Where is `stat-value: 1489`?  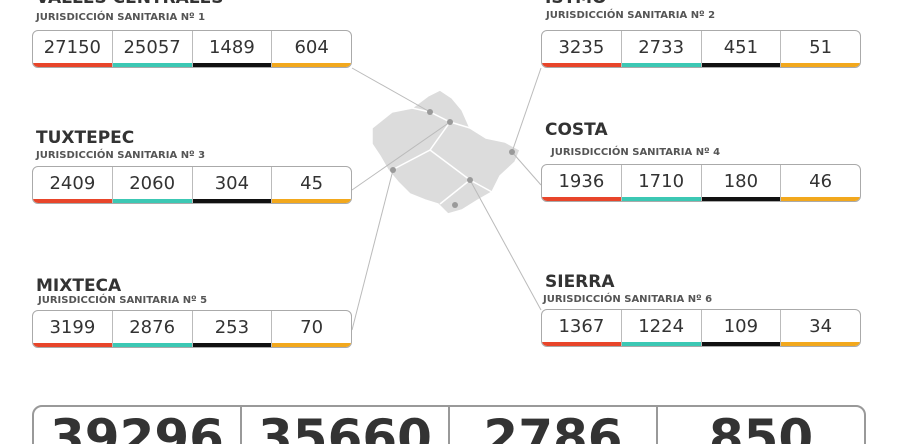
stat-value: 1489 is located at coordinates (231, 47).